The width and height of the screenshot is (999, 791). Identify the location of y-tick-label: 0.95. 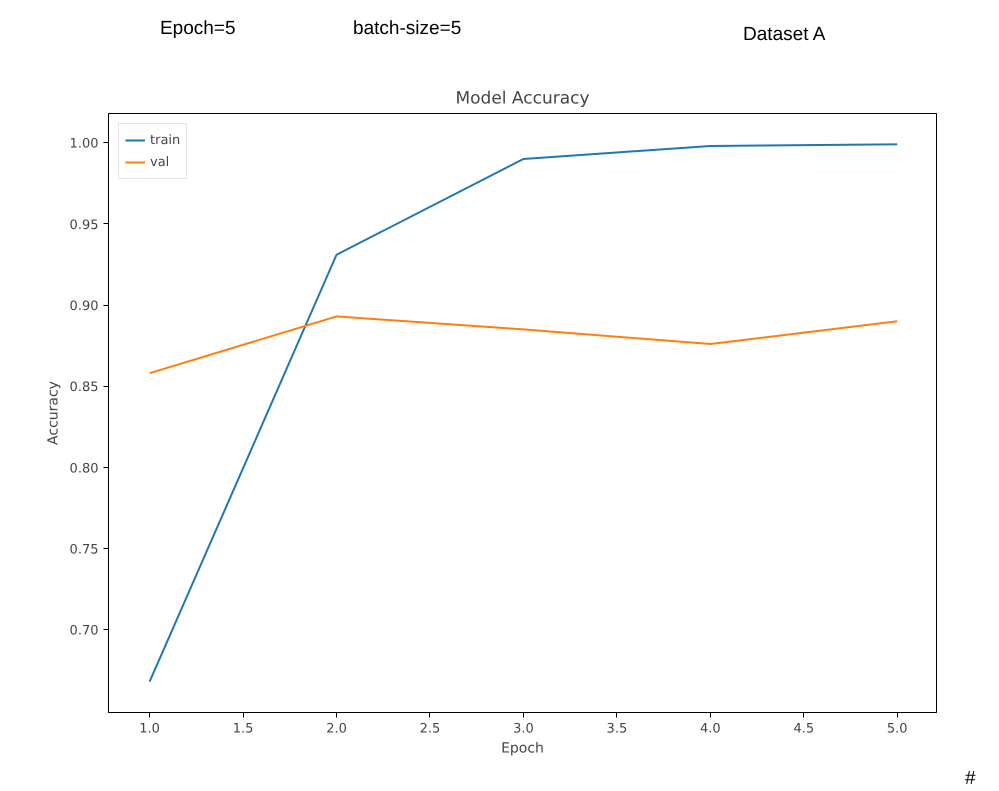
(84, 225).